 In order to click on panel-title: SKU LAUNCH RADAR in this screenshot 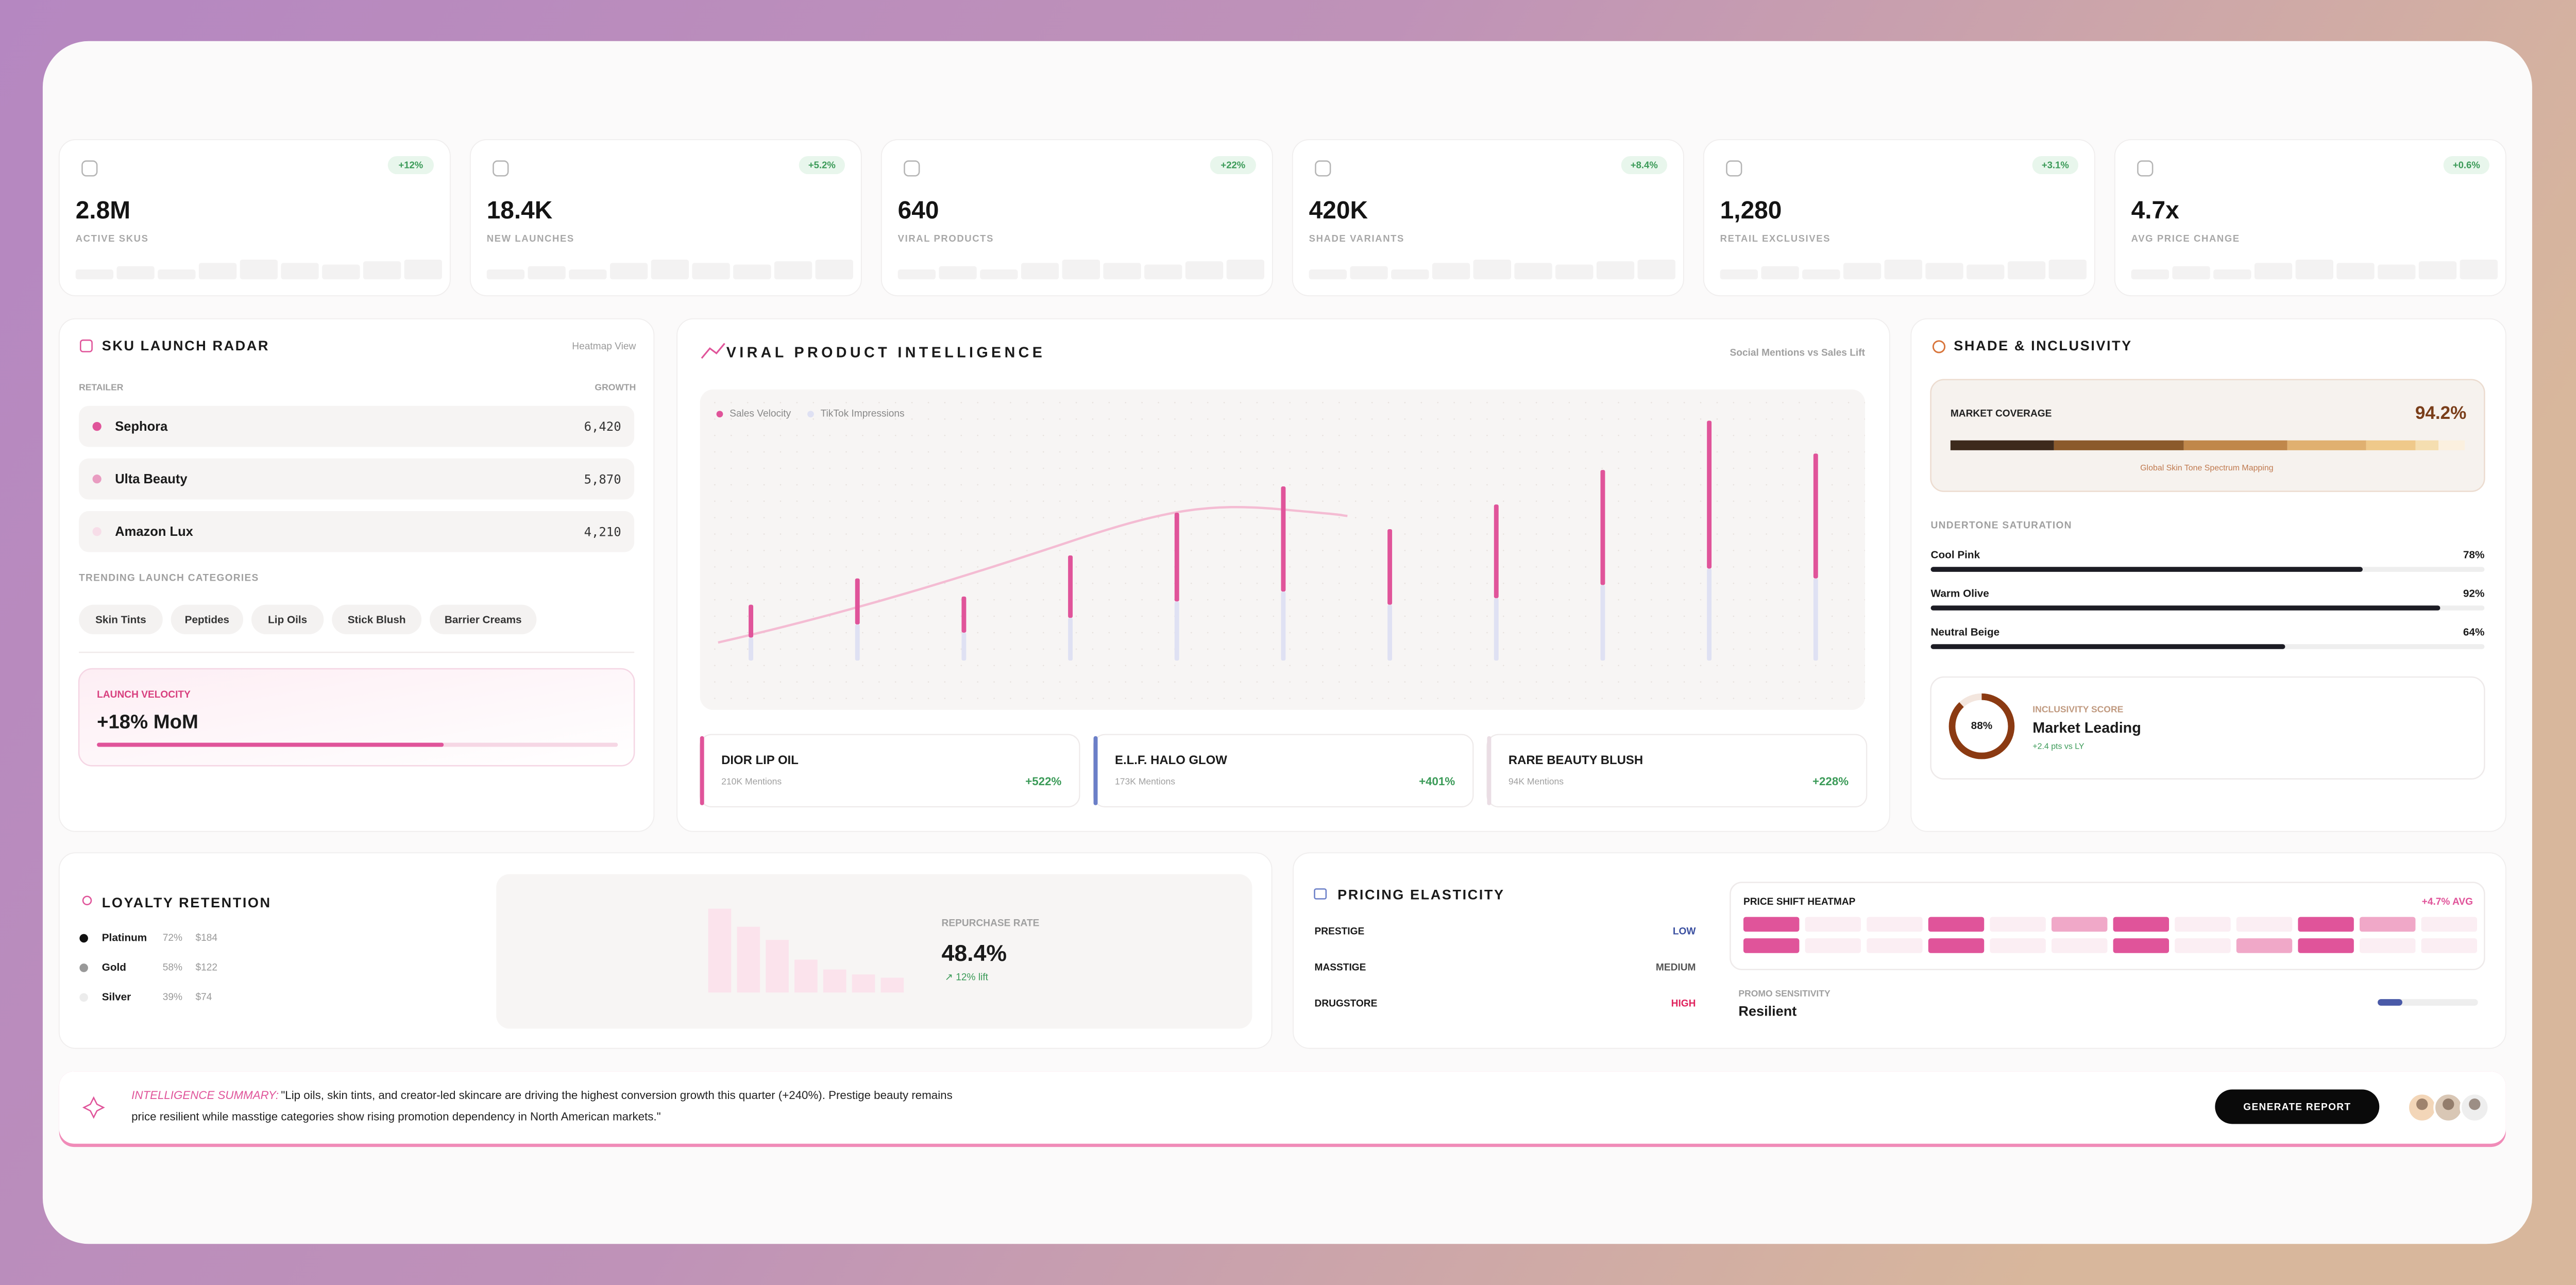, I will do `click(185, 345)`.